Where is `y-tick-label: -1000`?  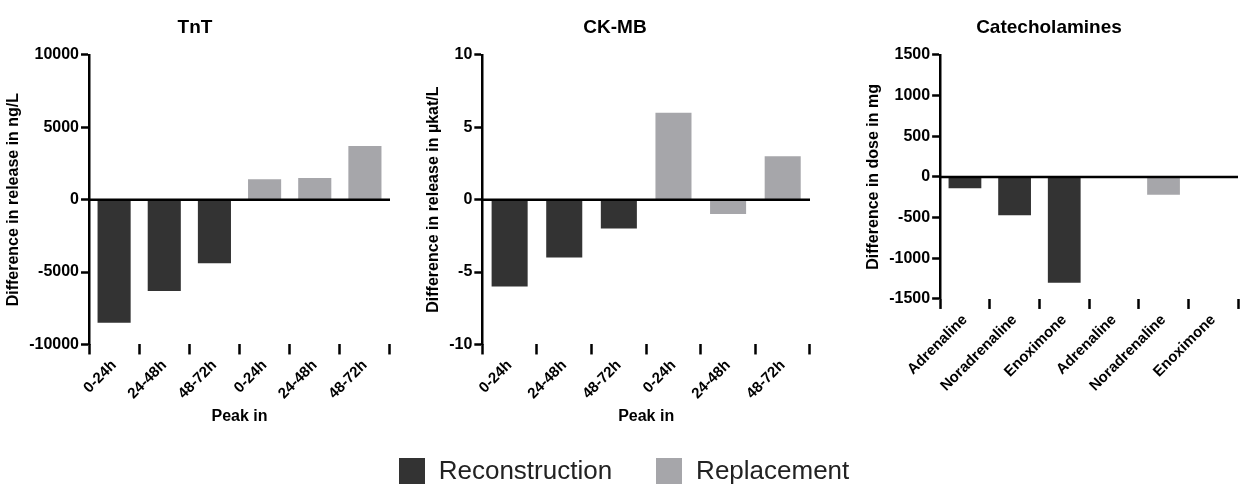
y-tick-label: -1000 is located at coordinates (910, 257).